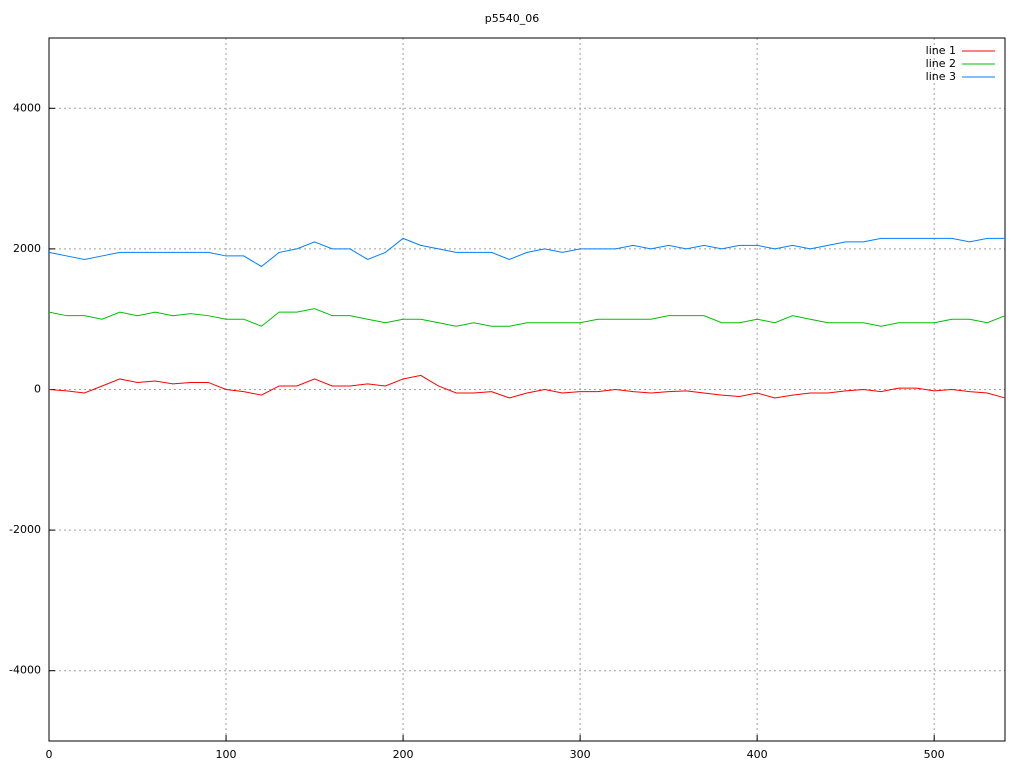 The height and width of the screenshot is (768, 1024). Describe the element at coordinates (49, 754) in the screenshot. I see `x-tick-label: 0` at that location.